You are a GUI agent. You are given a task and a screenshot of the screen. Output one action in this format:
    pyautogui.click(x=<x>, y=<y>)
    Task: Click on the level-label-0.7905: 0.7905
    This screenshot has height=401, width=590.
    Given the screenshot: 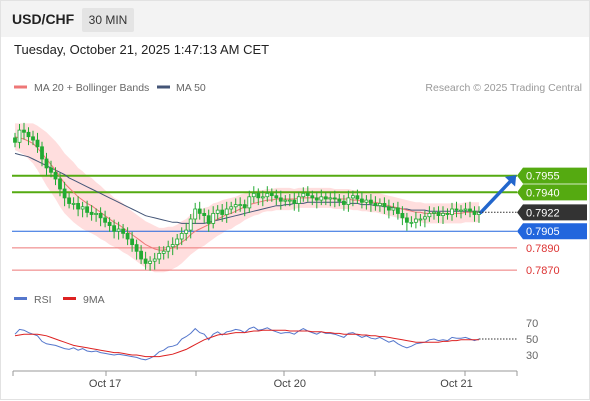 What is the action you would take?
    pyautogui.click(x=552, y=231)
    